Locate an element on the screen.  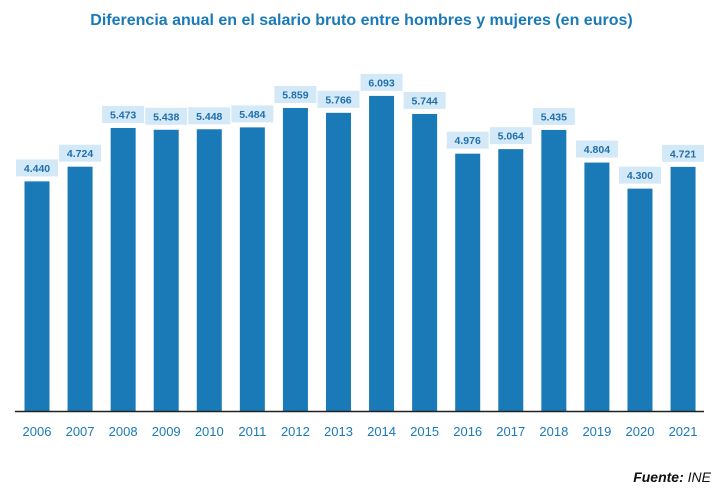
bar-2013 is located at coordinates (338, 261).